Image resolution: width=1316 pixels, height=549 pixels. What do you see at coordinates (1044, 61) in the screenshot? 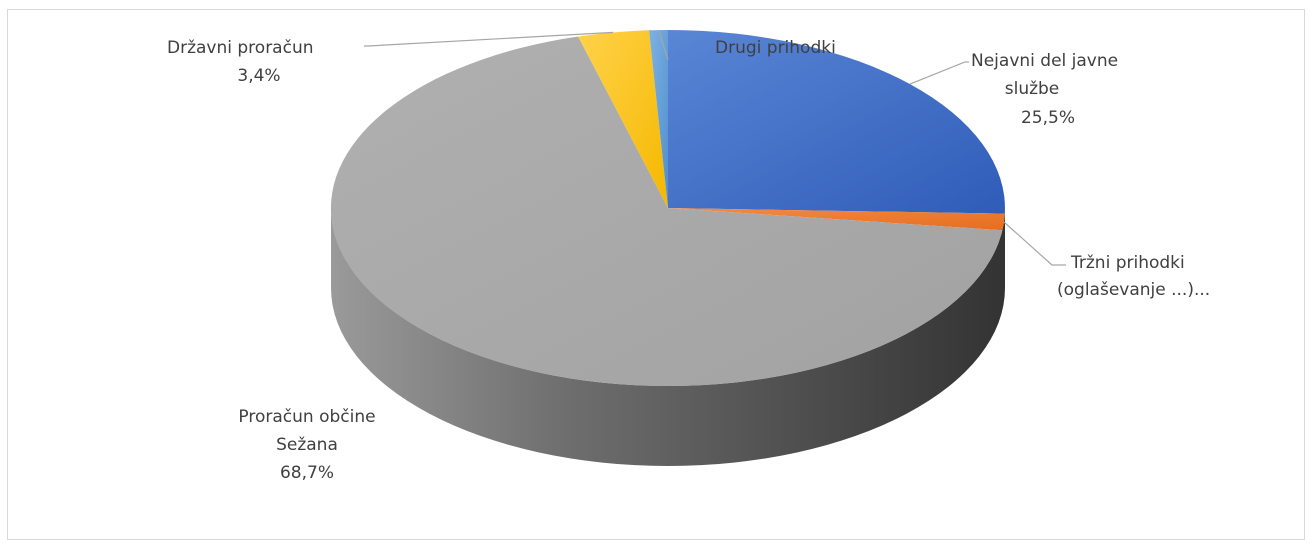
I see `label-nejavni-line1: Nejavni del javne` at bounding box center [1044, 61].